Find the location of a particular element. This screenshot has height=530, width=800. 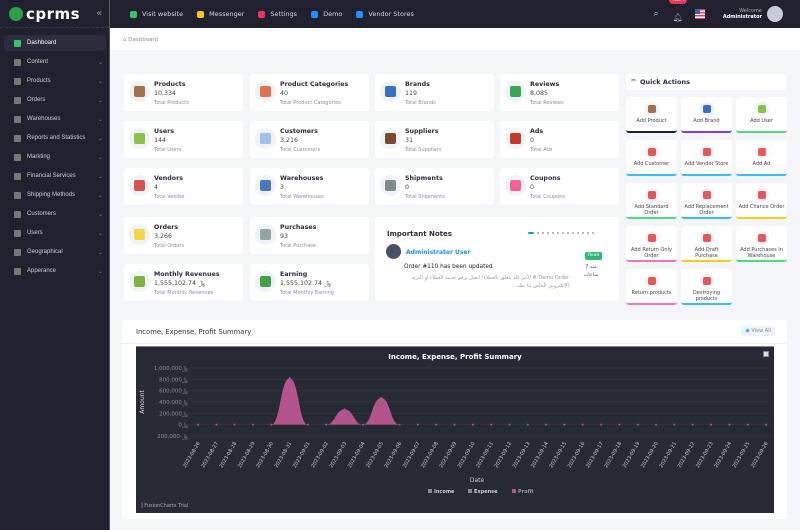

top-link-vendor-stores: Vendor Stores is located at coordinates (385, 14).